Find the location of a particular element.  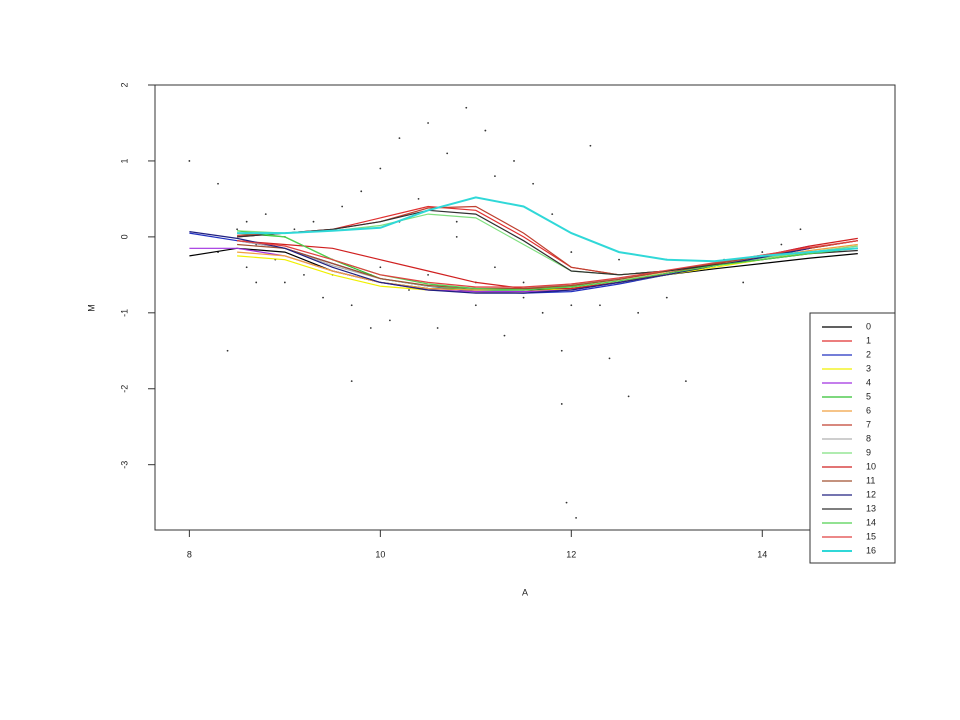

legend-label: 9 is located at coordinates (868, 452).